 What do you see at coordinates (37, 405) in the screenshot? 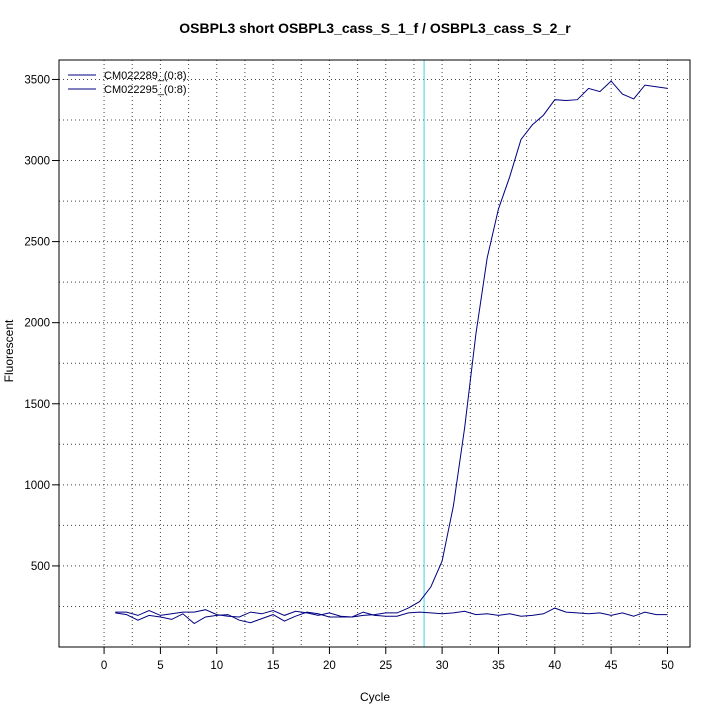
I see `y-tick-label: 1500` at bounding box center [37, 405].